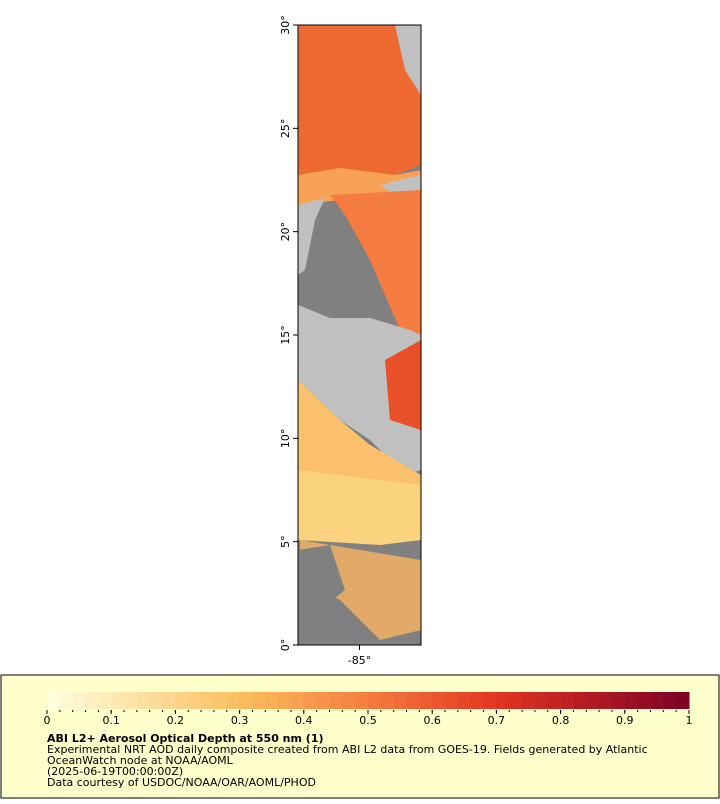 The width and height of the screenshot is (720, 804). What do you see at coordinates (176, 720) in the screenshot?
I see `colorbar-tick-label: 0.2` at bounding box center [176, 720].